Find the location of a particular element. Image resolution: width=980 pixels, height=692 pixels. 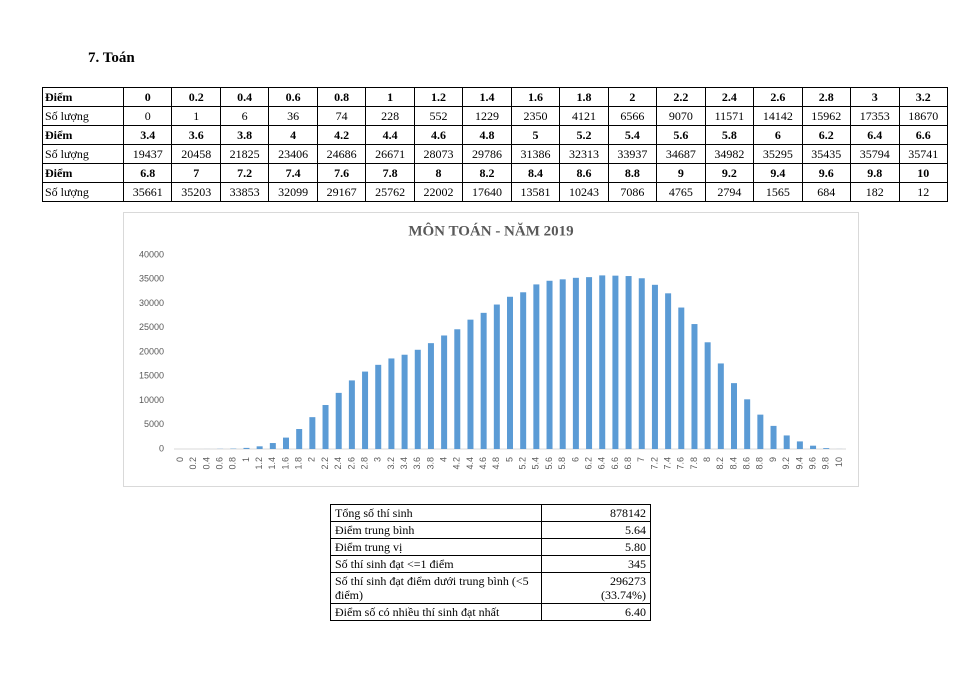

score-cell: 9.2 is located at coordinates (729, 173).